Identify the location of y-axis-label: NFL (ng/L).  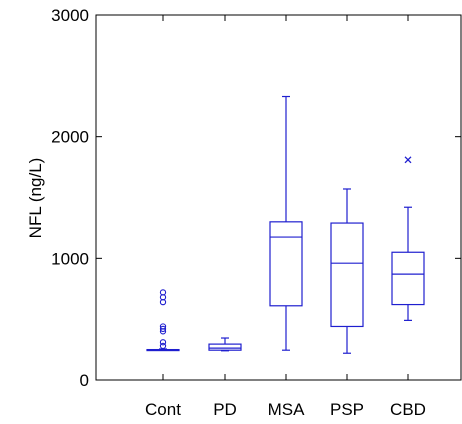
(35, 198).